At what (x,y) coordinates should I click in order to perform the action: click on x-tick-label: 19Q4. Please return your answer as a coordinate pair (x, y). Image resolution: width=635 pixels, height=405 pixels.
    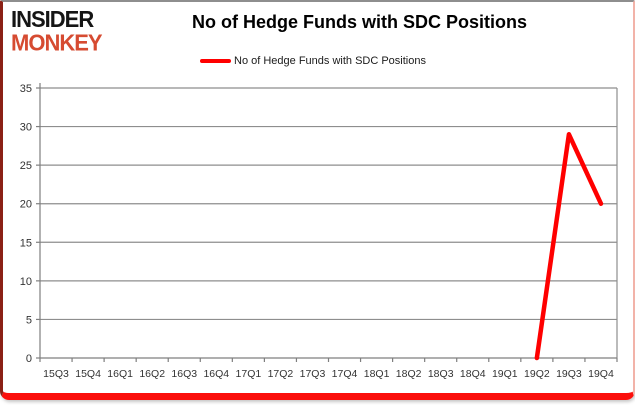
    Looking at the image, I should click on (601, 374).